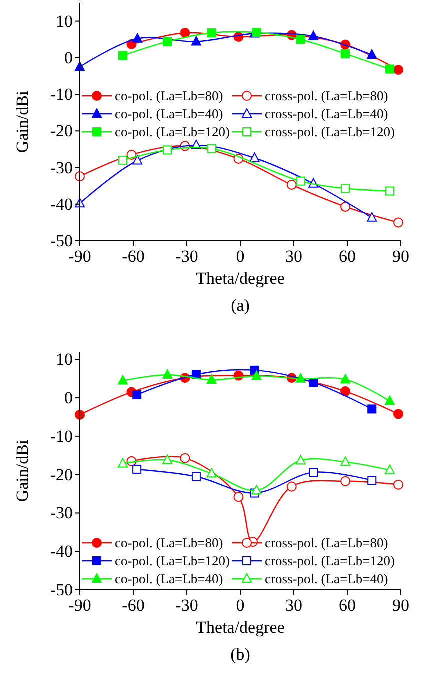  Describe the element at coordinates (240, 305) in the screenshot. I see `text: (a)` at that location.